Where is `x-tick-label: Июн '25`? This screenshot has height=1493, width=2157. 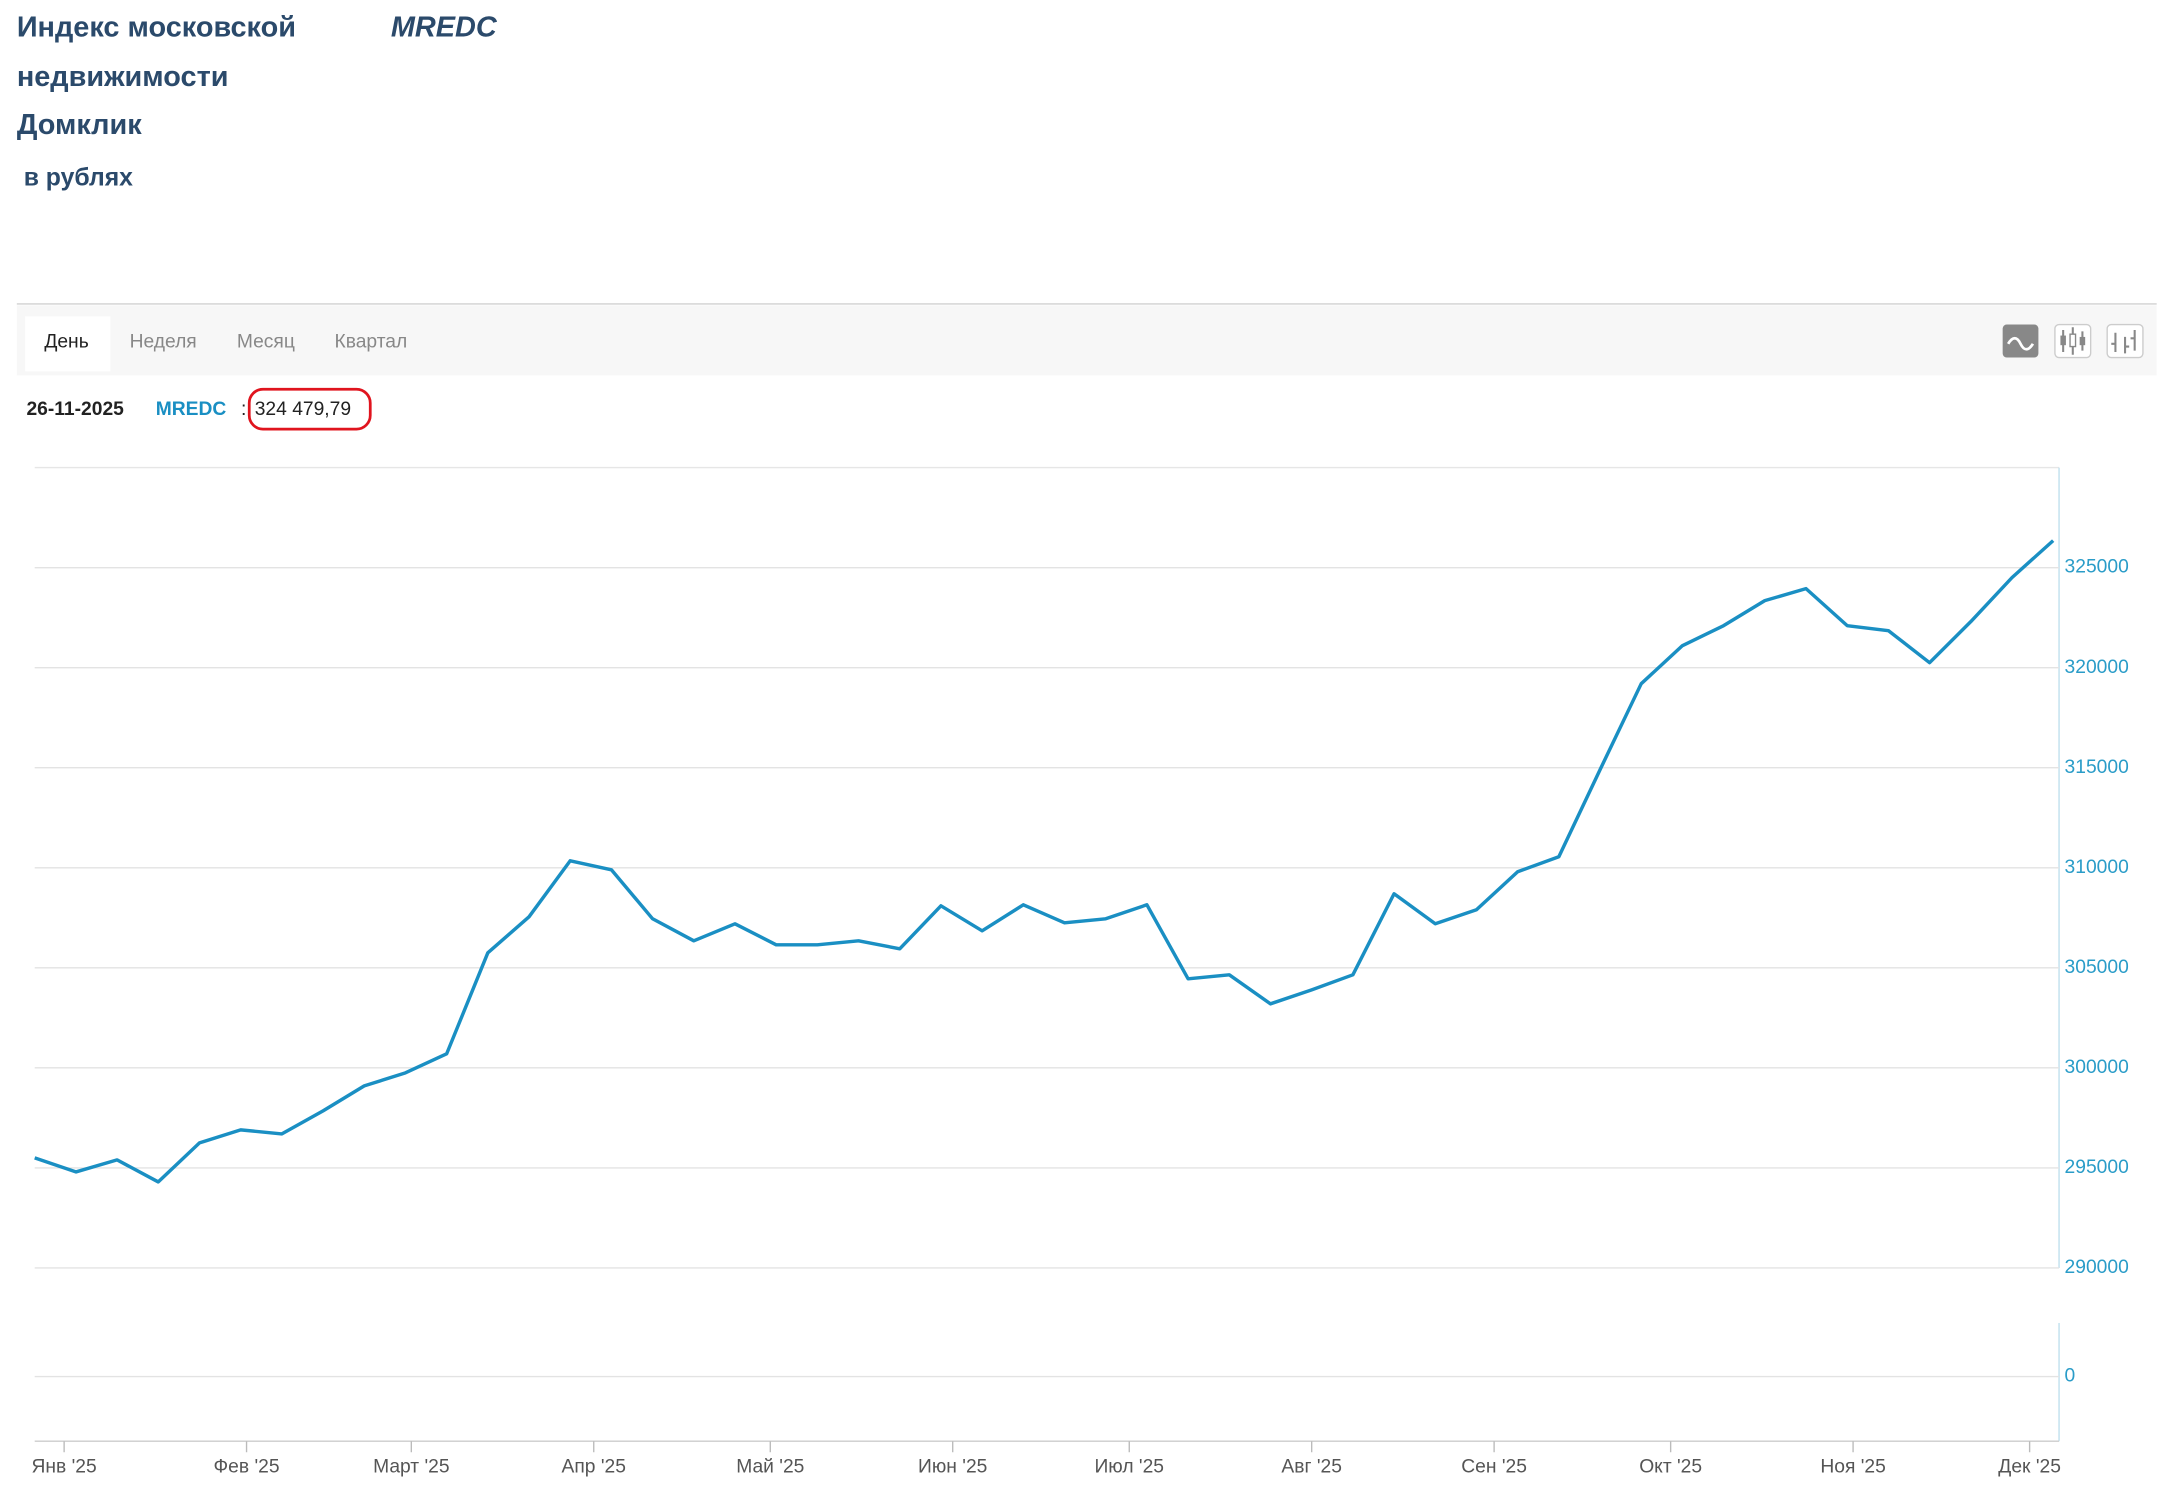 x-tick-label: Июн '25 is located at coordinates (952, 1466).